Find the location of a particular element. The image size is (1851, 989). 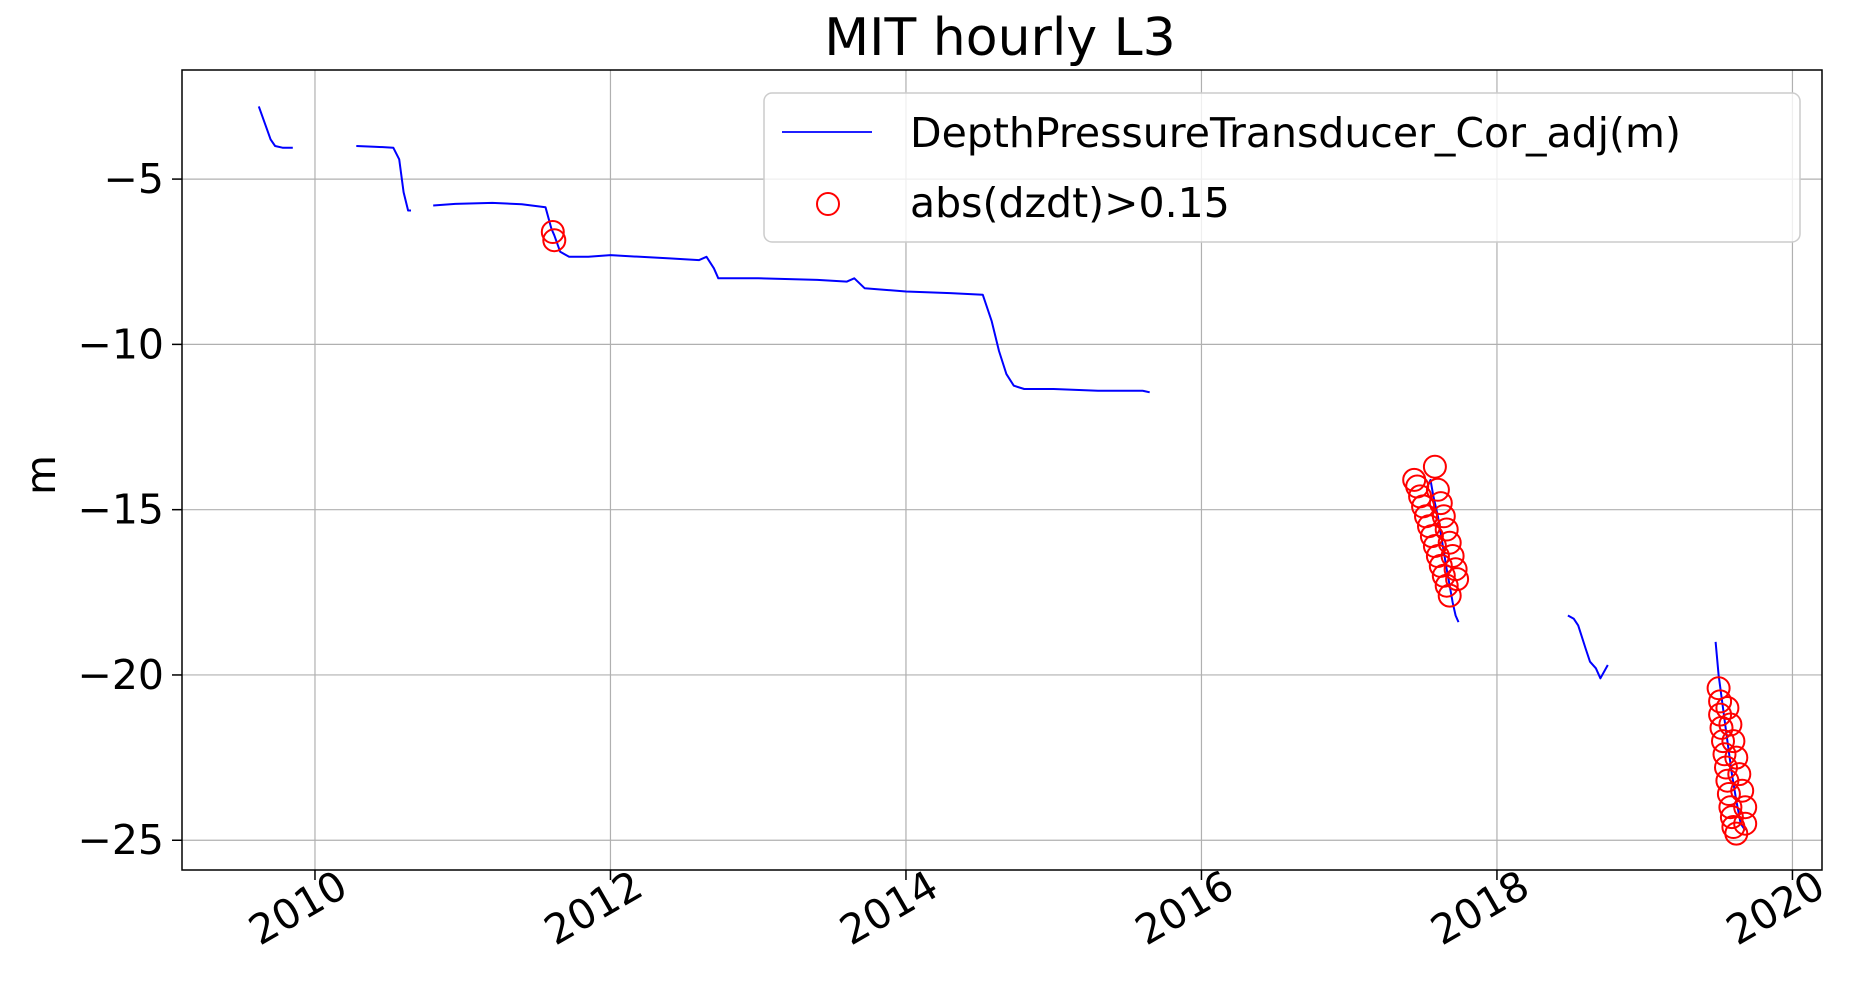

y-axis-label: m is located at coordinates (41, 475).